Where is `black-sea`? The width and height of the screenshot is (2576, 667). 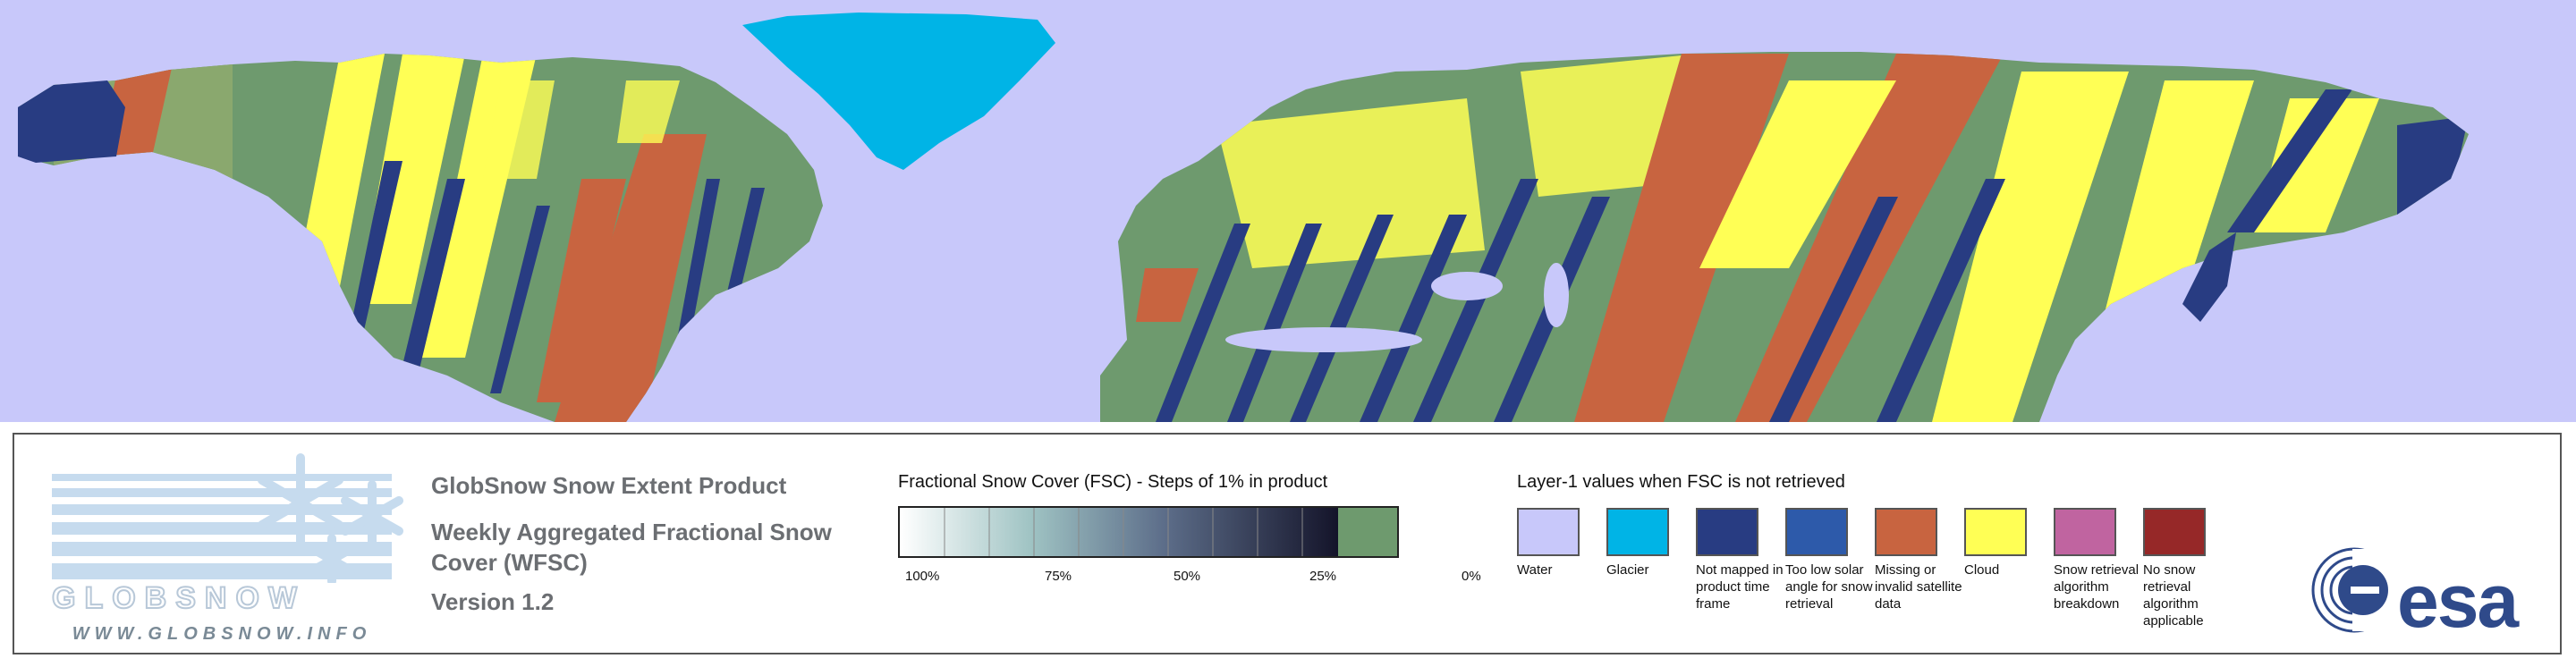
black-sea is located at coordinates (1467, 286).